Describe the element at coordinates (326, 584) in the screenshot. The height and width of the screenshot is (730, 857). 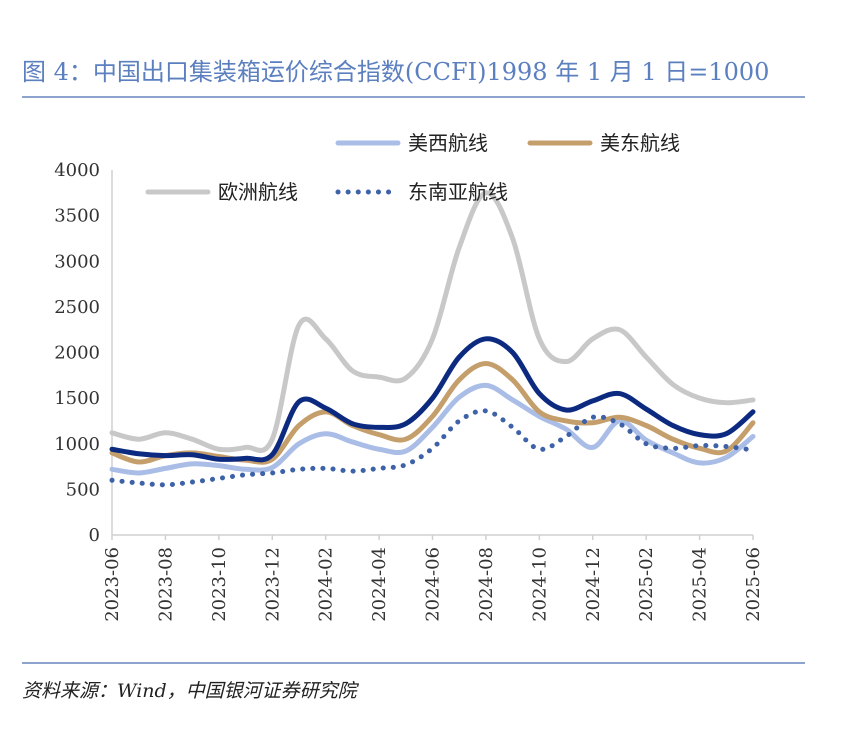
I see `x-tick-label: 2024-02` at that location.